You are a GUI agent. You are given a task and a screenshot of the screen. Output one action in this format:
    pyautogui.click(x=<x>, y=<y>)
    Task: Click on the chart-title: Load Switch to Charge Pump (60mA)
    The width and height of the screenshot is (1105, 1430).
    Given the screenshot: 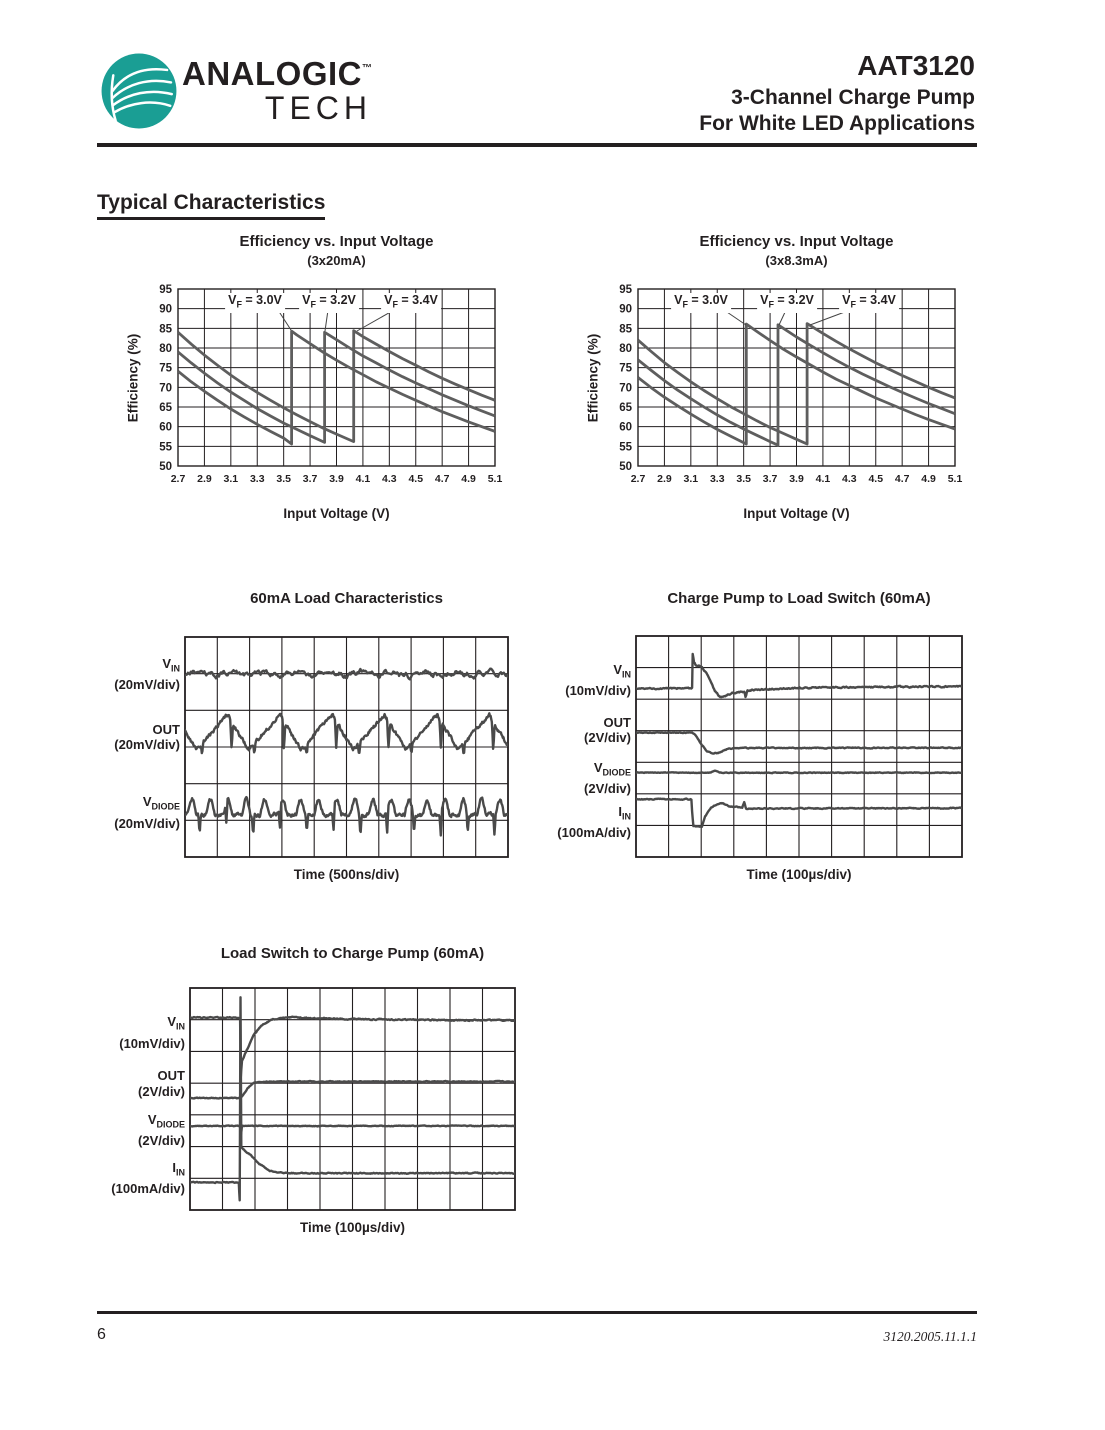 What is the action you would take?
    pyautogui.click(x=352, y=953)
    